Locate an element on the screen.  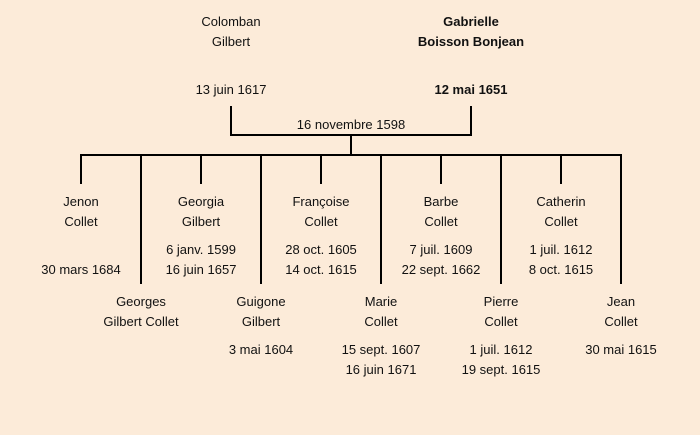
child-date-1: 15 sept. 1607 is located at coordinates (381, 349).